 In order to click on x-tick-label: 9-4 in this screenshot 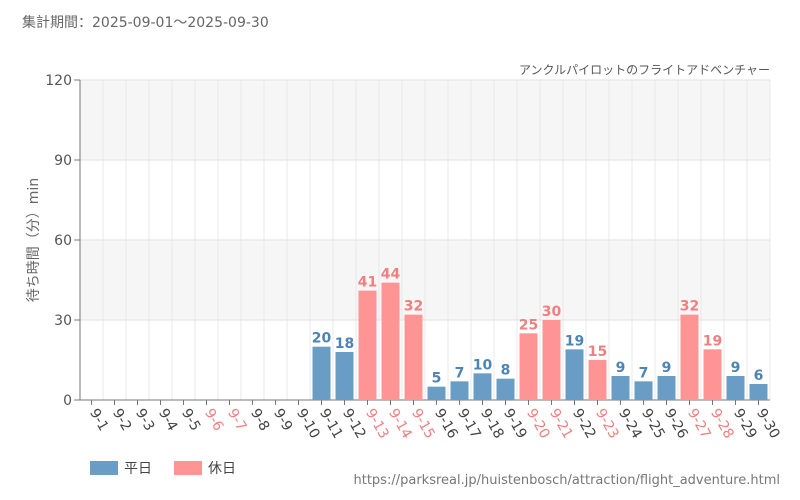, I will do `click(167, 420)`.